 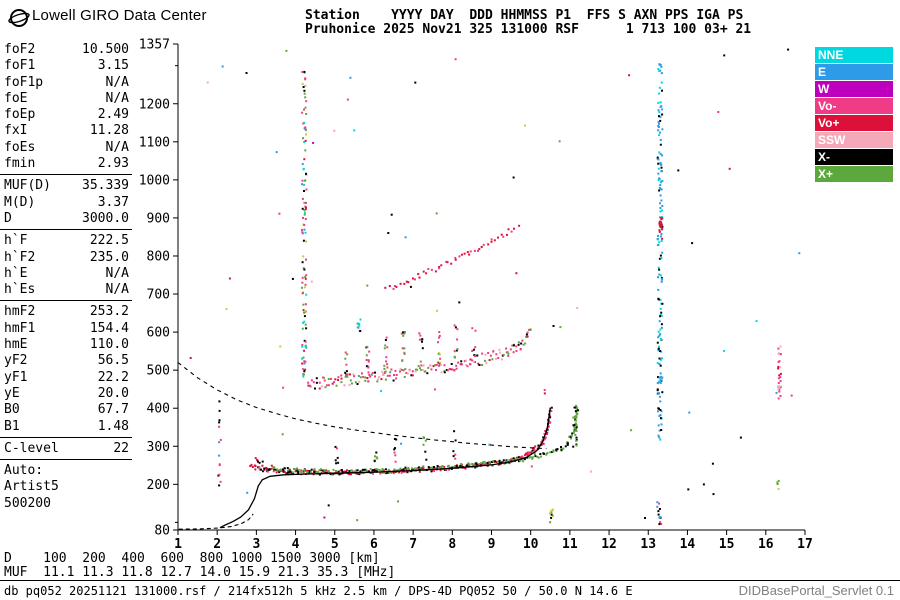 What do you see at coordinates (854, 72) in the screenshot?
I see `legend-item-e: E` at bounding box center [854, 72].